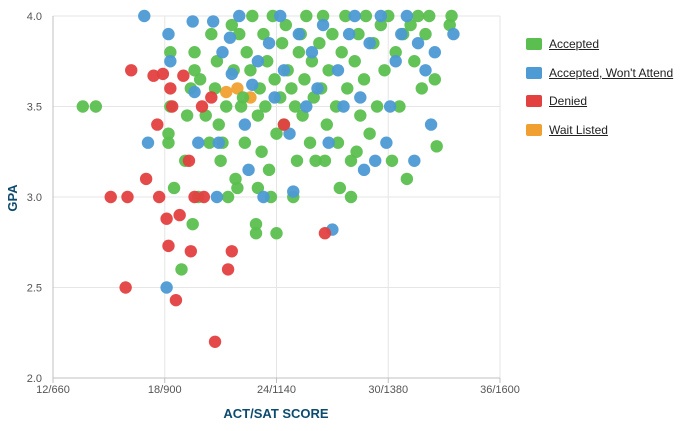  What do you see at coordinates (34, 108) in the screenshot?
I see `y-tick-label: 3.5` at bounding box center [34, 108].